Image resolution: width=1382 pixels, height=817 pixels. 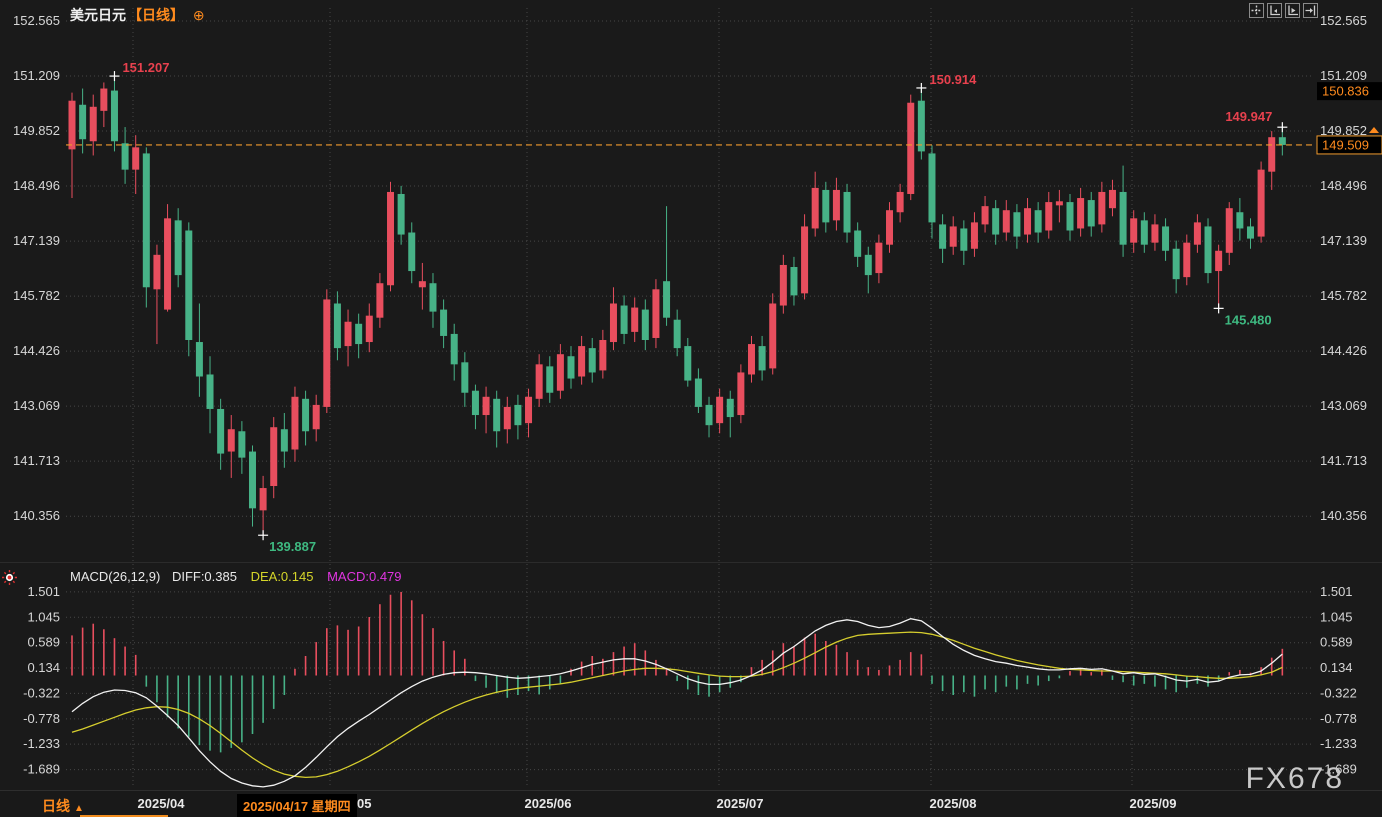 What do you see at coordinates (36, 130) in the screenshot?
I see `price-axis-label: 149.852` at bounding box center [36, 130].